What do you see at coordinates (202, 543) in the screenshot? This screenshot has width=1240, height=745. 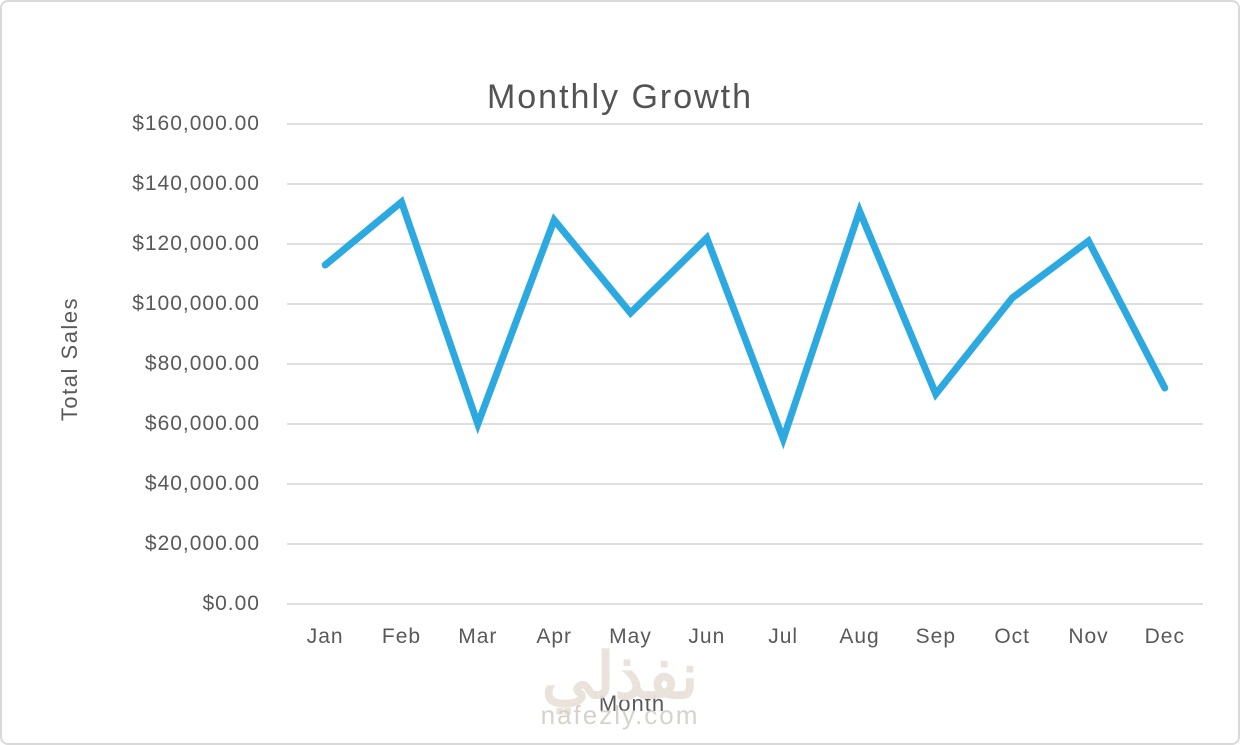 I see `y-tick-label: $20,000.00` at bounding box center [202, 543].